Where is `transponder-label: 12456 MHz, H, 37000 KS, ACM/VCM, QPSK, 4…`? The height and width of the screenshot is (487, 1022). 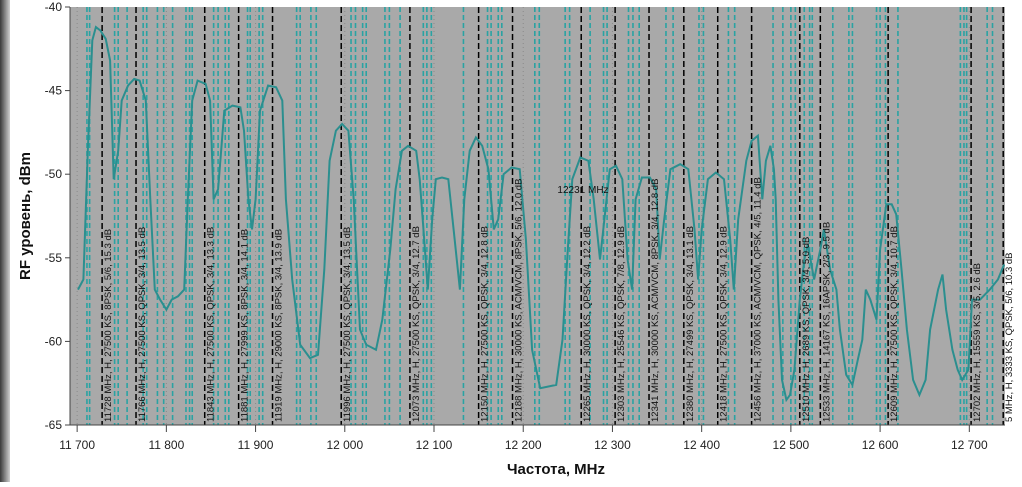
transponder-label: 12456 MHz, H, 37000 KS, ACM/VCM, QPSK, 4… is located at coordinates (758, 299).